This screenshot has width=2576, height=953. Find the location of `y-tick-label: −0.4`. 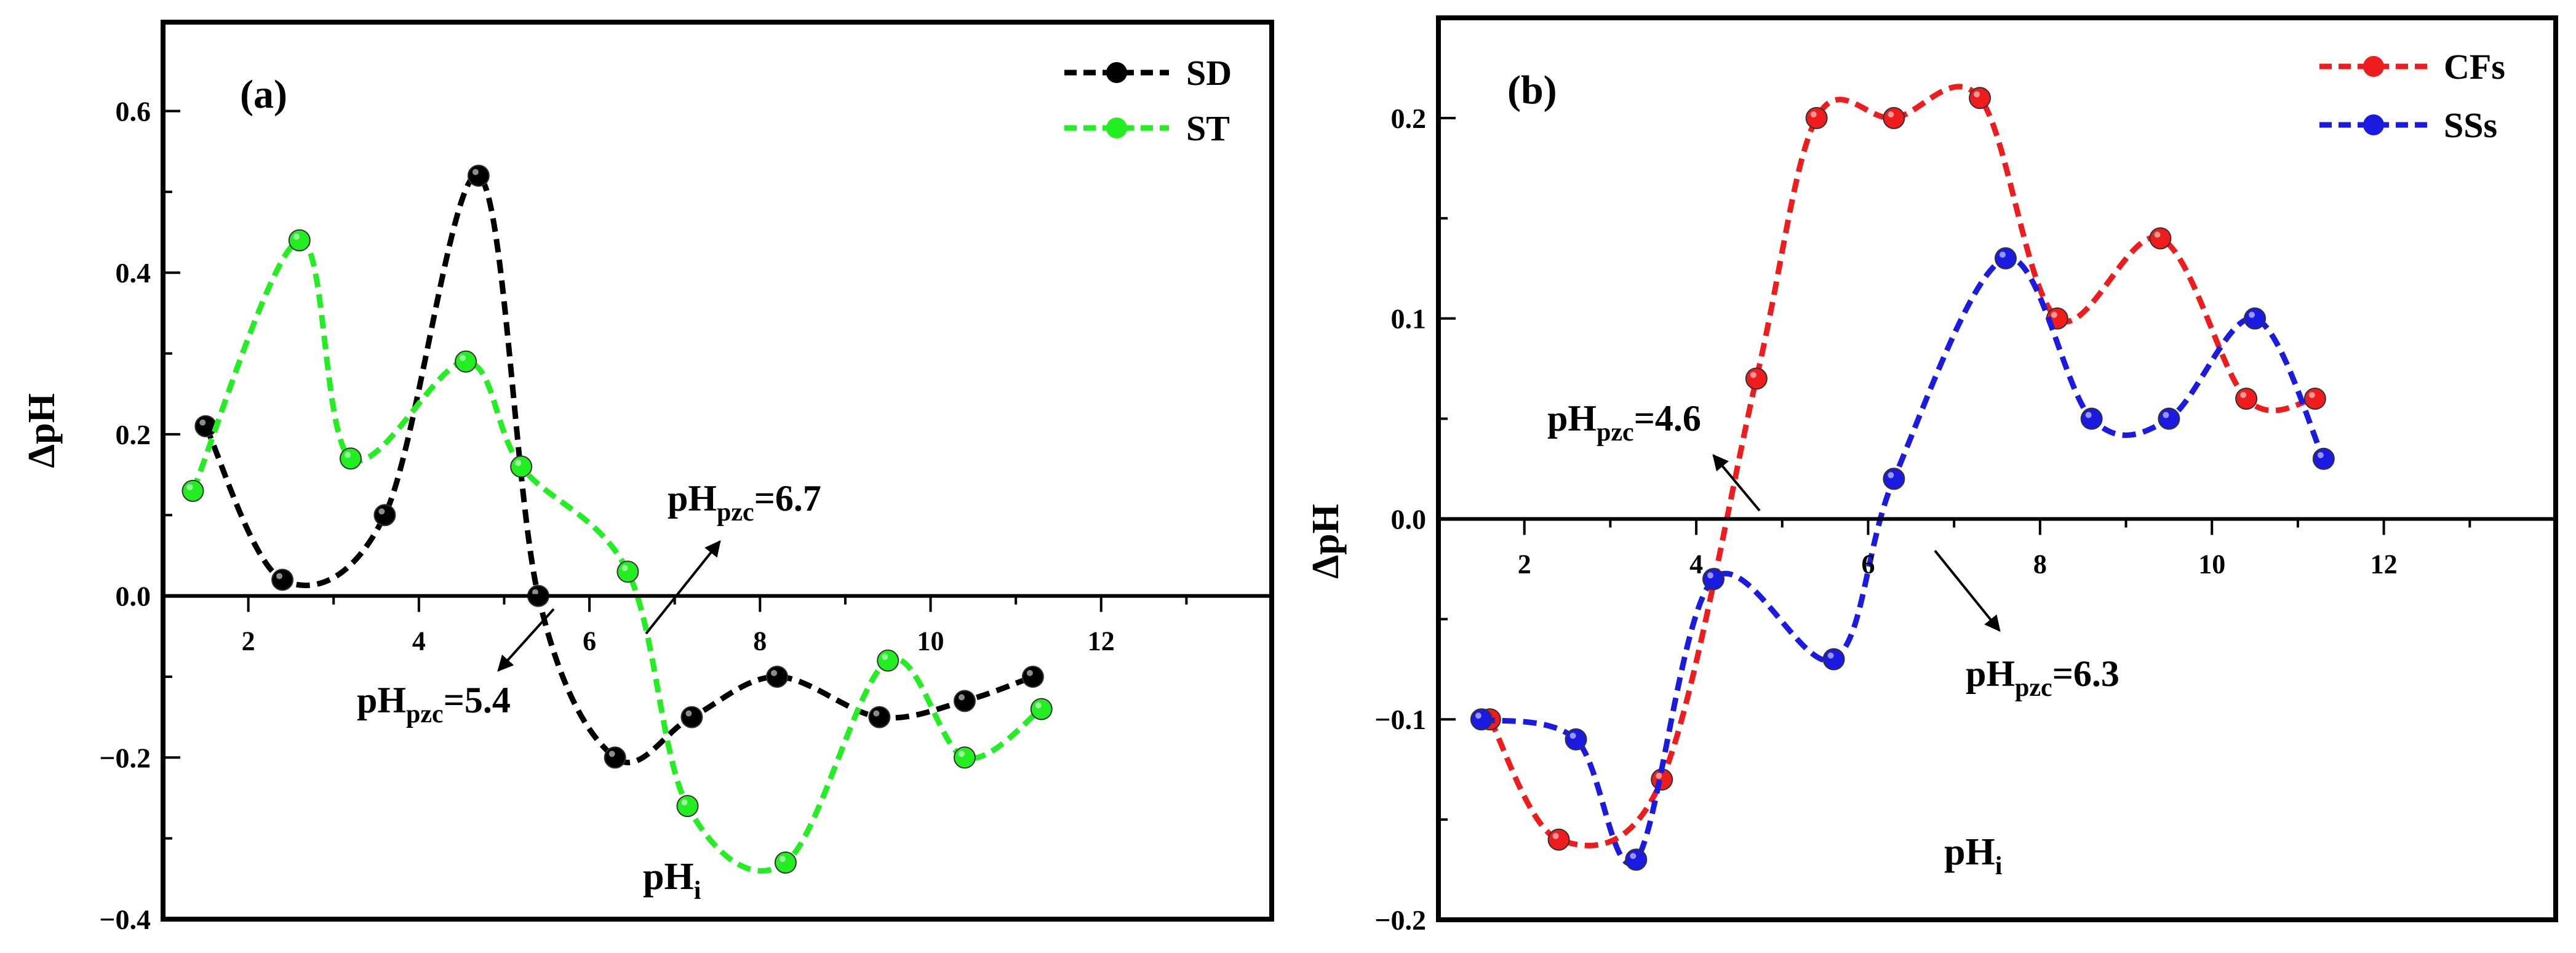

y-tick-label: −0.4 is located at coordinates (125, 919).